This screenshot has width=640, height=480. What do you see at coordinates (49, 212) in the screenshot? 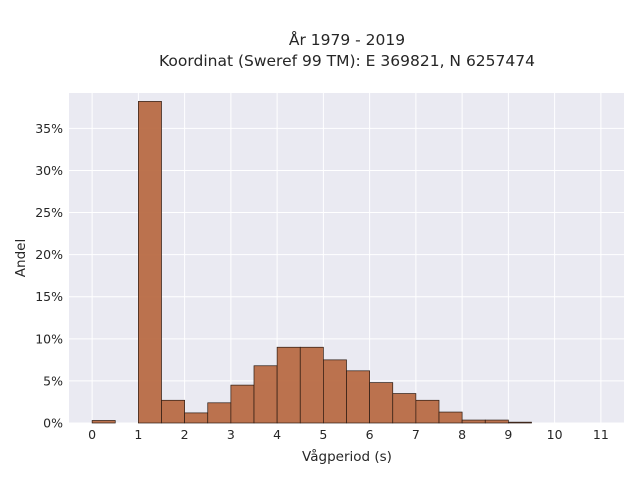
I see `y-tick-label: 25%` at bounding box center [49, 212].